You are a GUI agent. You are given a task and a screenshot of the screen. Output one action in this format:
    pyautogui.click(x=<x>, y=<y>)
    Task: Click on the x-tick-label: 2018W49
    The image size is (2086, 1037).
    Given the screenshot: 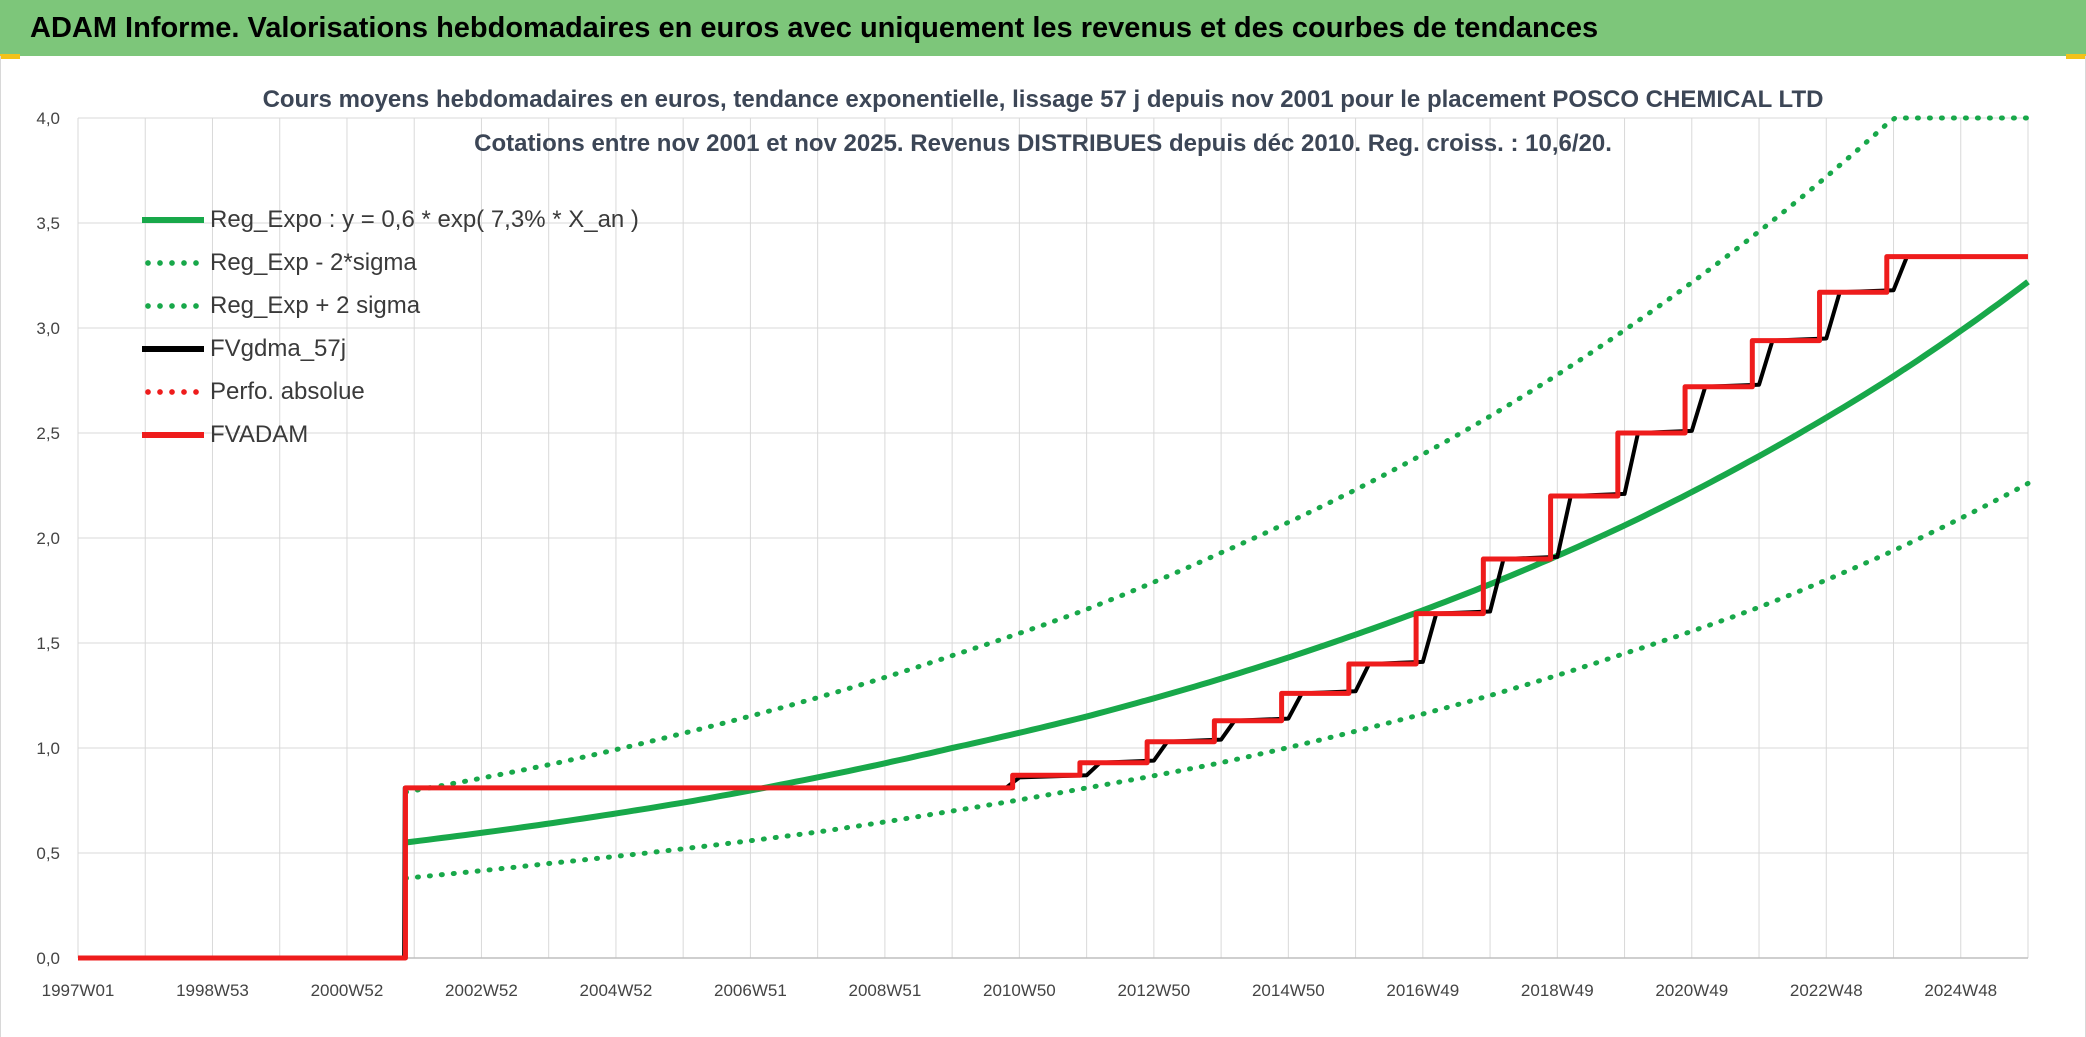 What is the action you would take?
    pyautogui.click(x=1557, y=990)
    